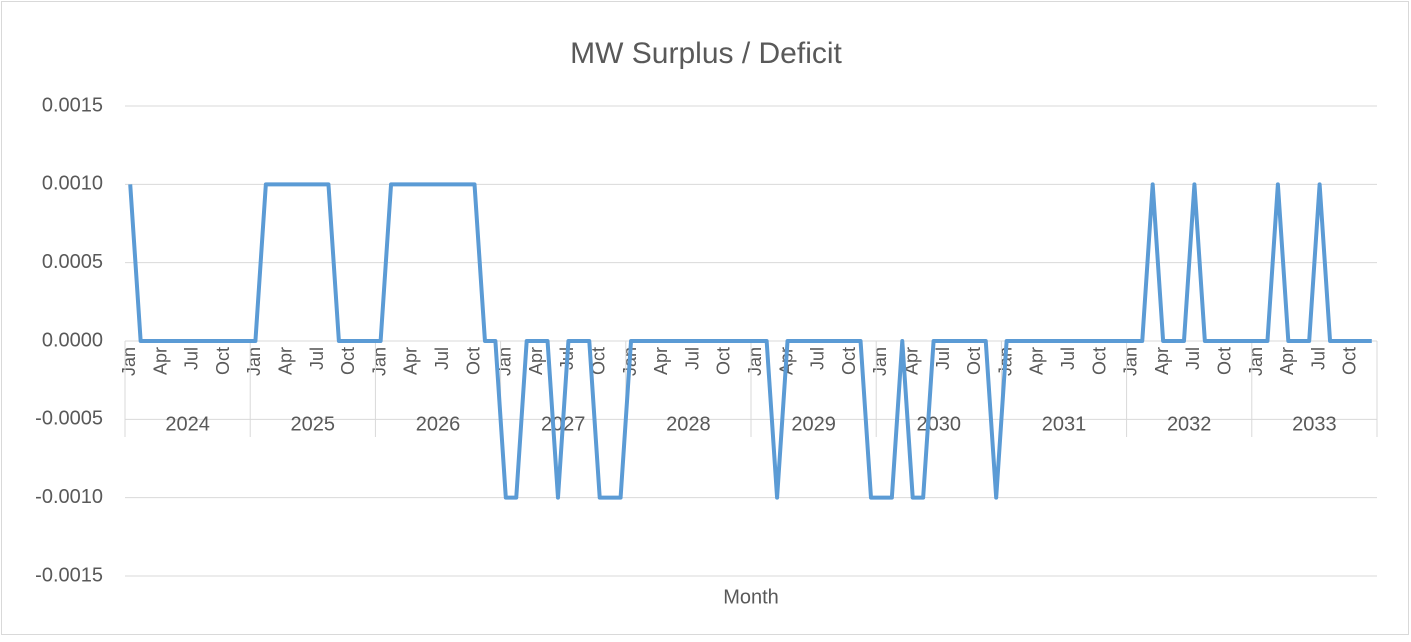  What do you see at coordinates (706, 53) in the screenshot?
I see `chart-title: MW Surplus / Deficit` at bounding box center [706, 53].